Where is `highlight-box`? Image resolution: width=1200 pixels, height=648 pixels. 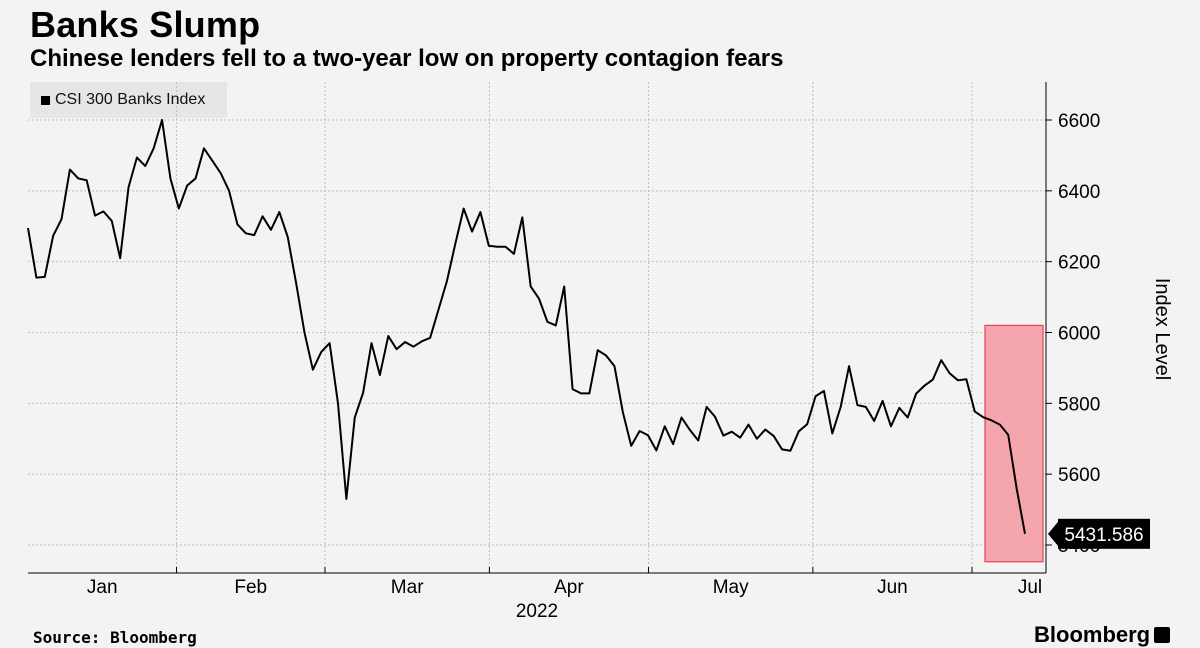 highlight-box is located at coordinates (1014, 443).